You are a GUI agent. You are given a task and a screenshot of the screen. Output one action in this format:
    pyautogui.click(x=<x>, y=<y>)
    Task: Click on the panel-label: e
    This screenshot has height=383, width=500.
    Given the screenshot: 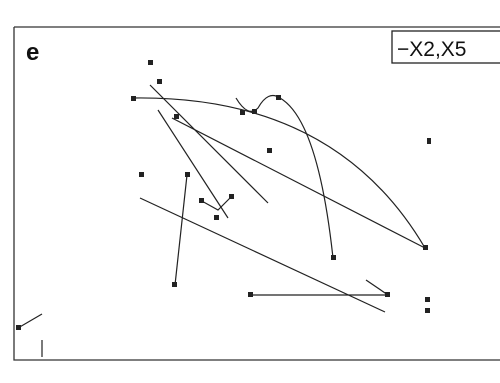 What is the action you would take?
    pyautogui.click(x=32, y=52)
    